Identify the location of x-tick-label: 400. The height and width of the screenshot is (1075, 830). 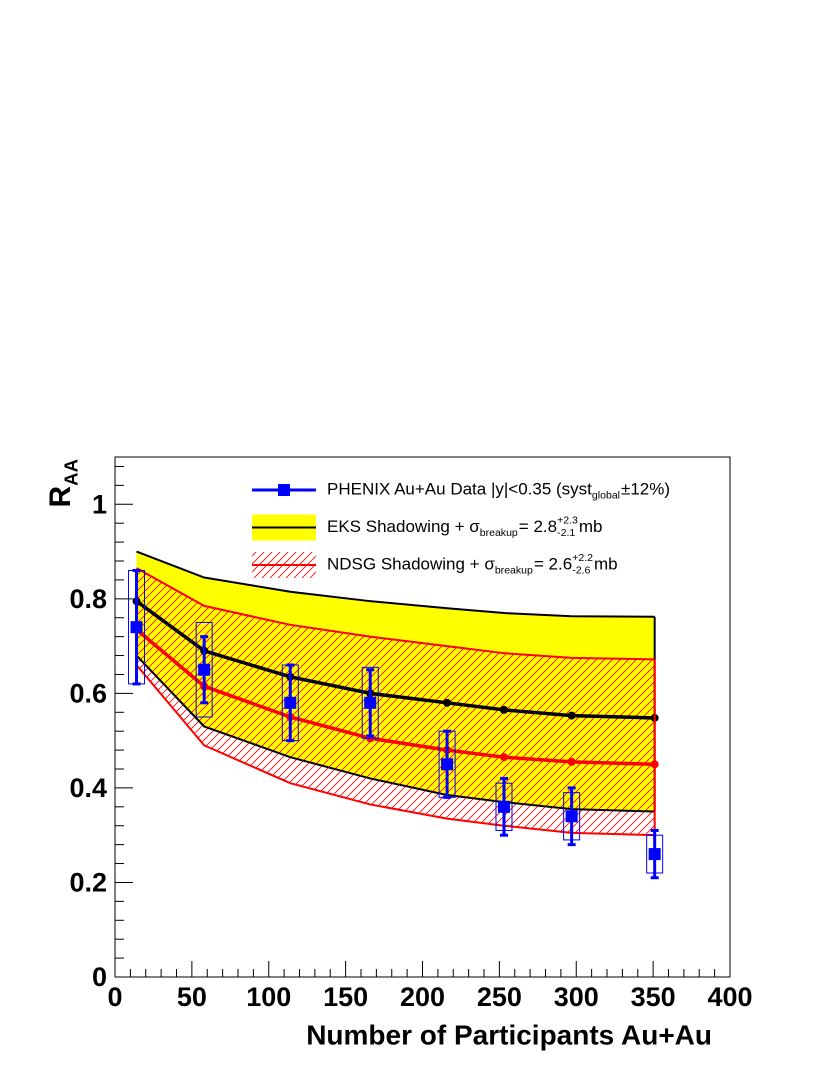
(729, 997).